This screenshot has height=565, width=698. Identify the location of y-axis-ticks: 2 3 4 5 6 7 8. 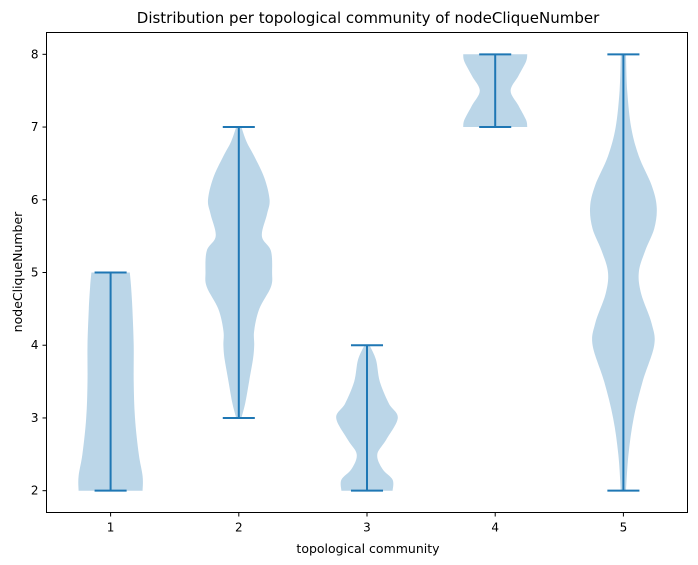
(39, 272).